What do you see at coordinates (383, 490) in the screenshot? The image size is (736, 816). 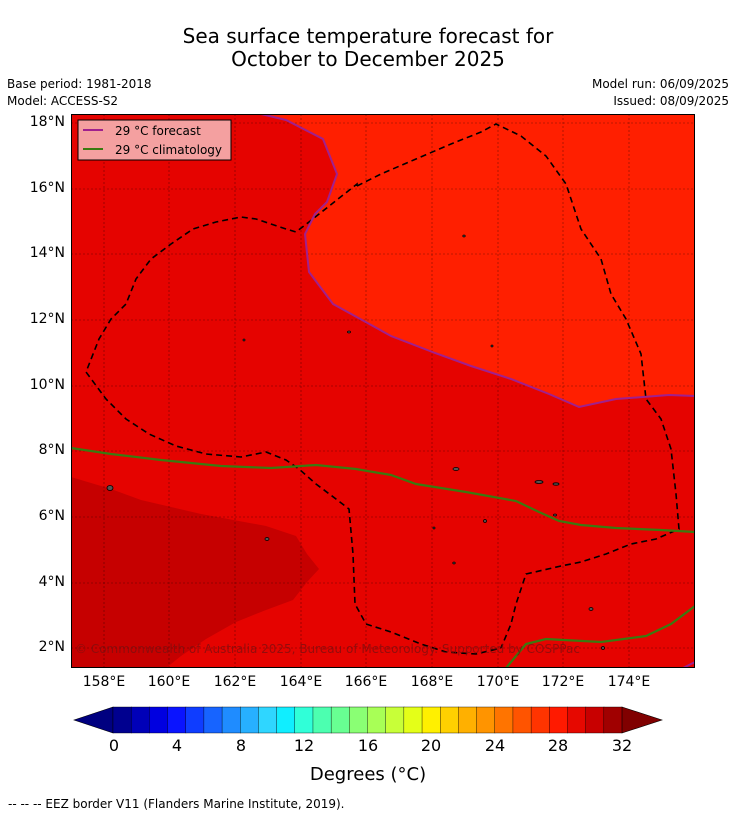 I see `climatology-29c-contour` at bounding box center [383, 490].